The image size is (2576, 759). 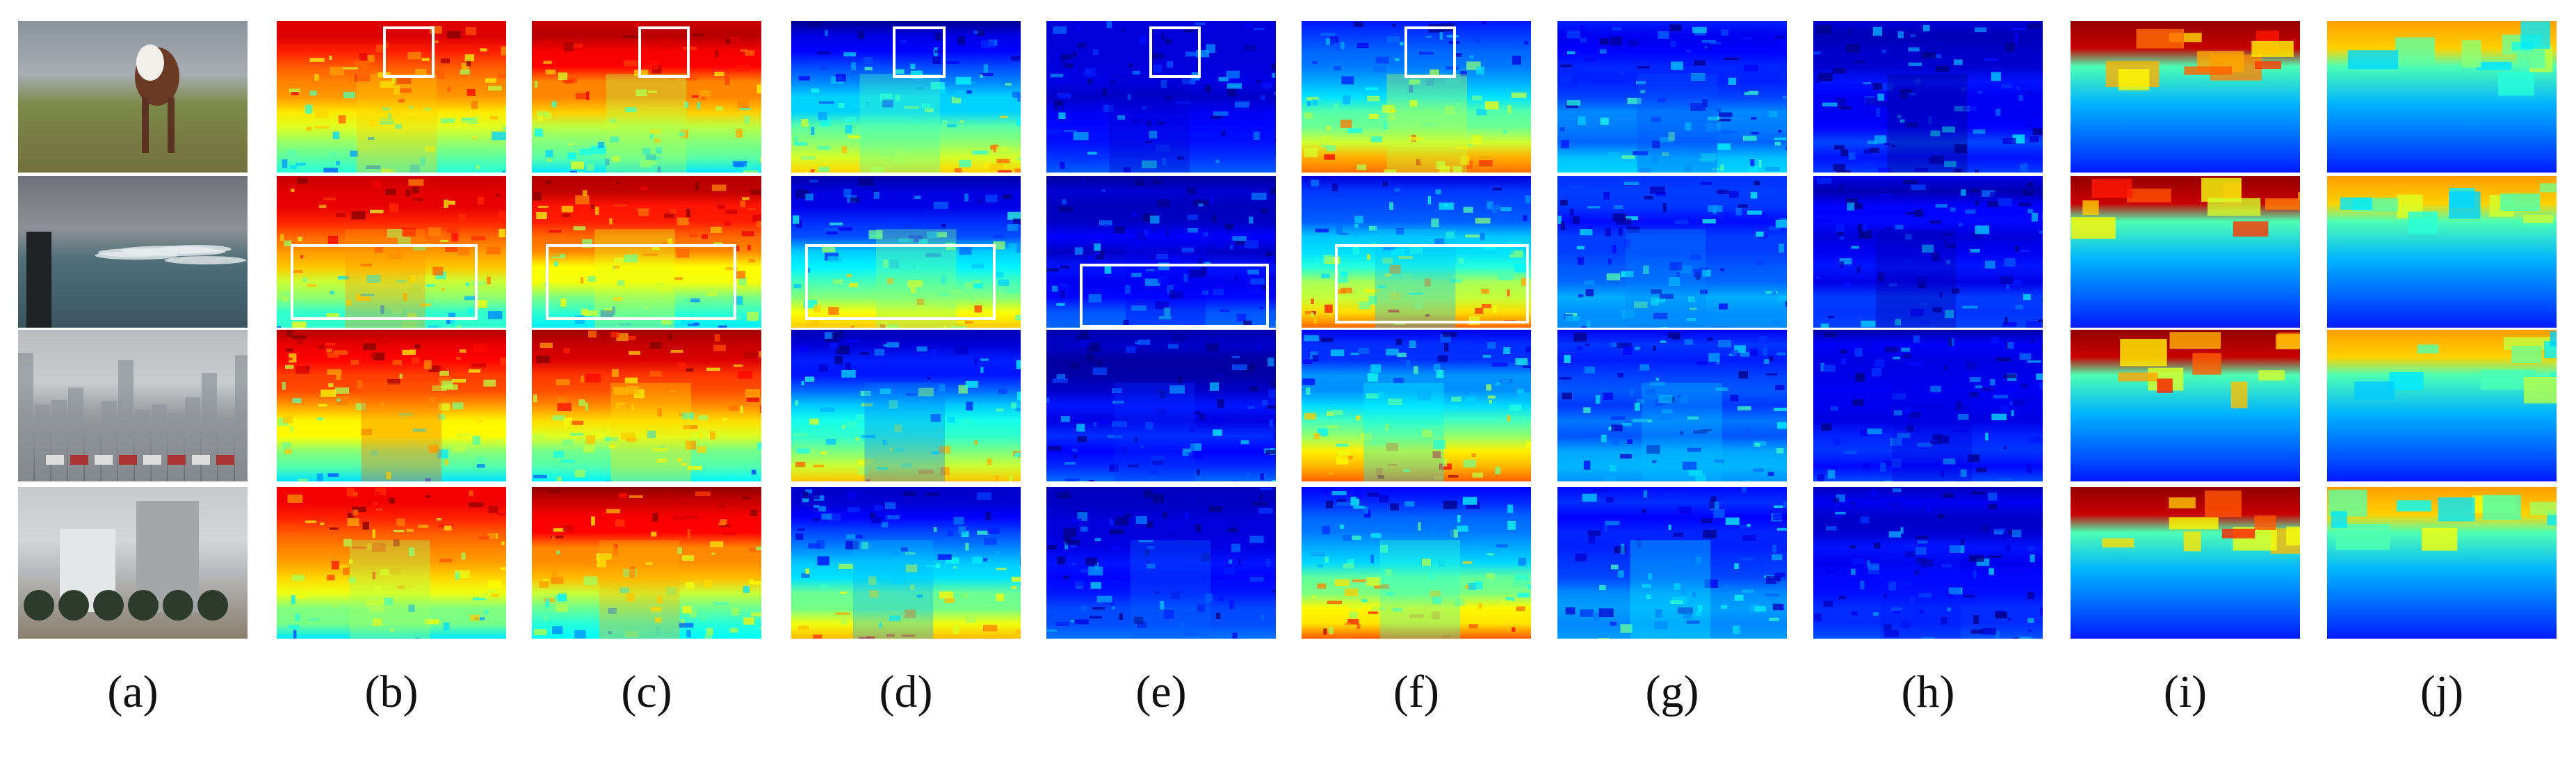 What do you see at coordinates (391, 691) in the screenshot?
I see `panel-label-b: (b)` at bounding box center [391, 691].